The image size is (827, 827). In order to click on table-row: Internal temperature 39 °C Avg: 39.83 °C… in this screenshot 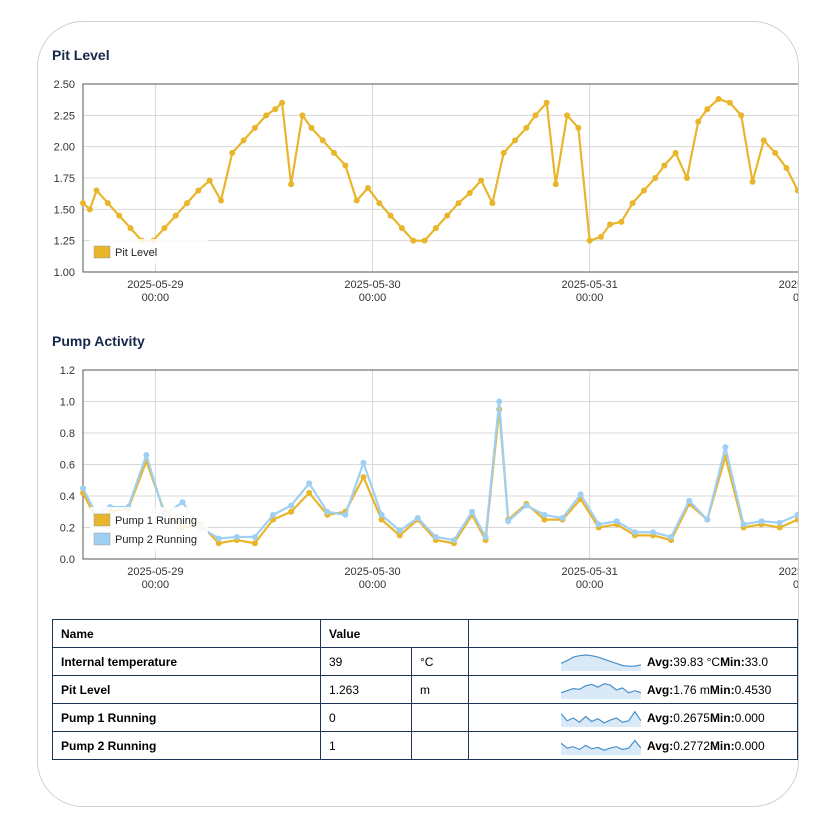, I will do `click(425, 661)`.